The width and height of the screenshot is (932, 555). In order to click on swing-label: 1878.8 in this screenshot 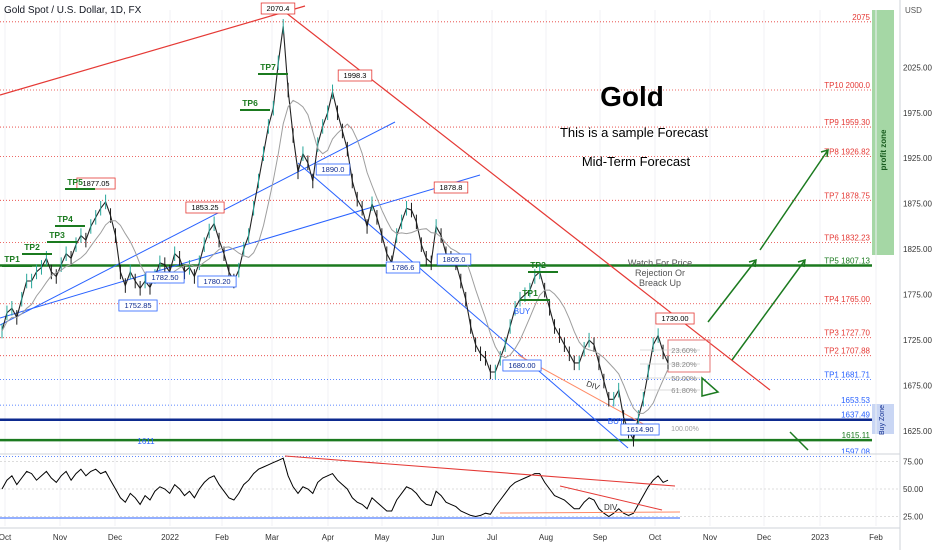, I will do `click(451, 187)`.